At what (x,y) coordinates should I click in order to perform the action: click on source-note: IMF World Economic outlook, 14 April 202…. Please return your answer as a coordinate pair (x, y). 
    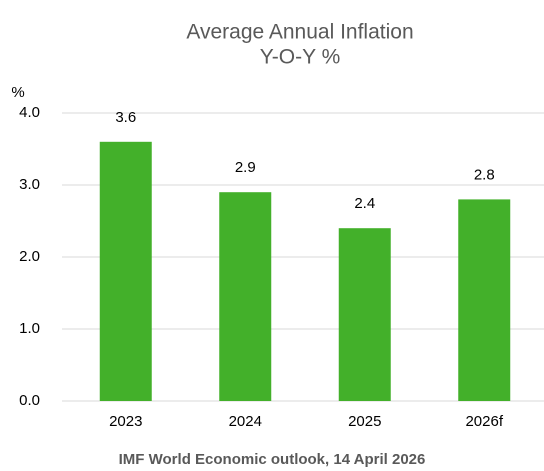
    Looking at the image, I should click on (272, 459).